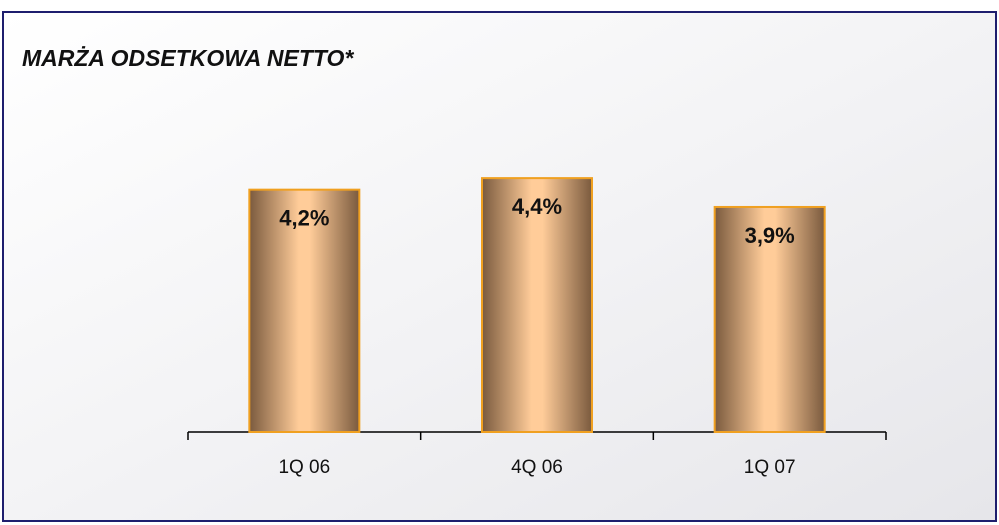  Describe the element at coordinates (188, 58) in the screenshot. I see `chart-title: MARŻA ODSETKOWA NETTO*` at that location.